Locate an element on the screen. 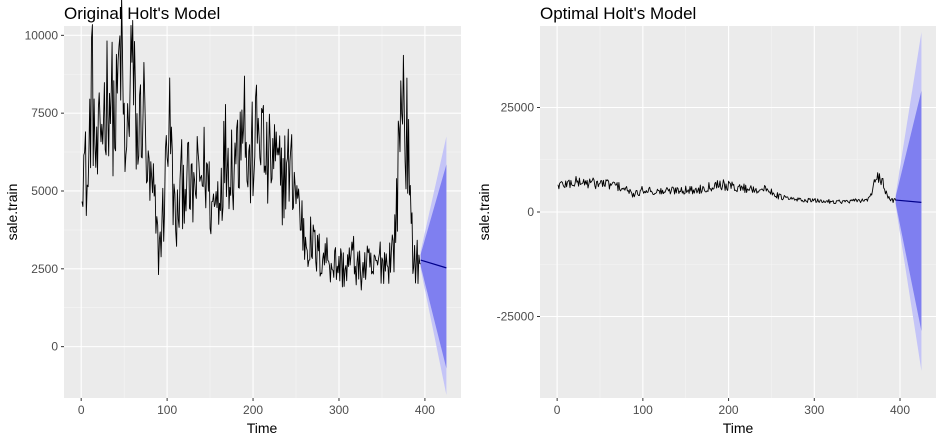  forecast-bands is located at coordinates (433, 265).